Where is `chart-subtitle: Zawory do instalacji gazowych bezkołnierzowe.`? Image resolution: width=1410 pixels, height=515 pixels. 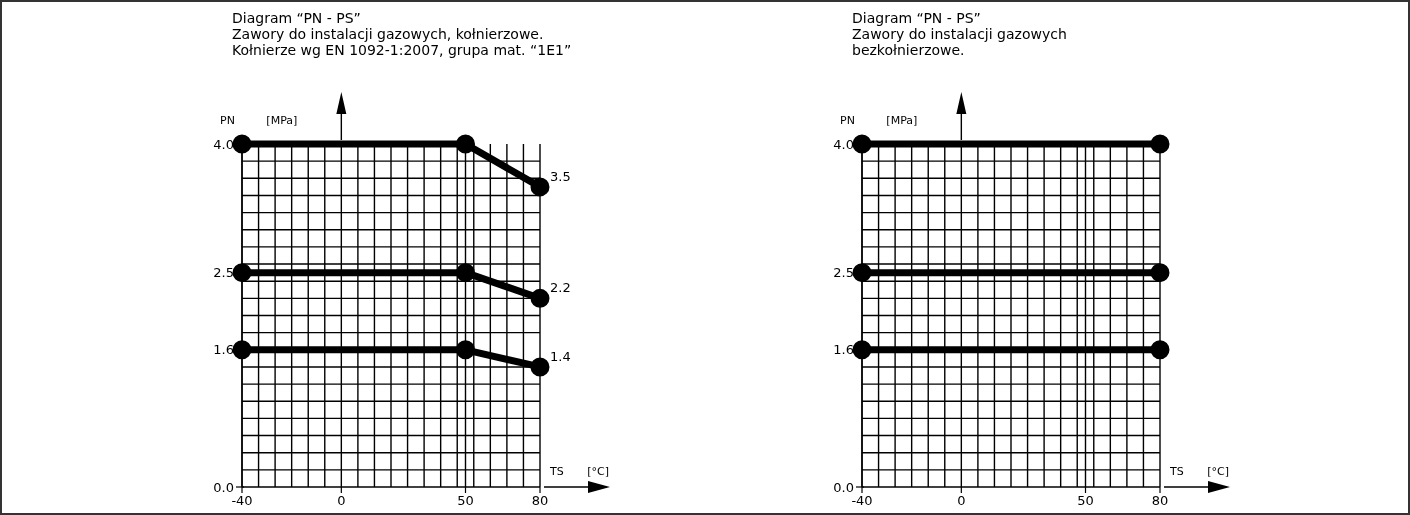 chart-subtitle: Zawory do instalacji gazowych bezkołnierzowe. is located at coordinates (959, 42).